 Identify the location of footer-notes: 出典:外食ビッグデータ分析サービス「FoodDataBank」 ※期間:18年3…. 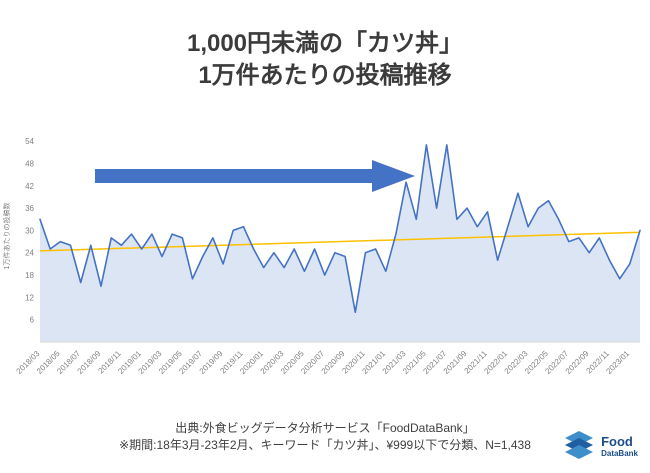
(325, 437).